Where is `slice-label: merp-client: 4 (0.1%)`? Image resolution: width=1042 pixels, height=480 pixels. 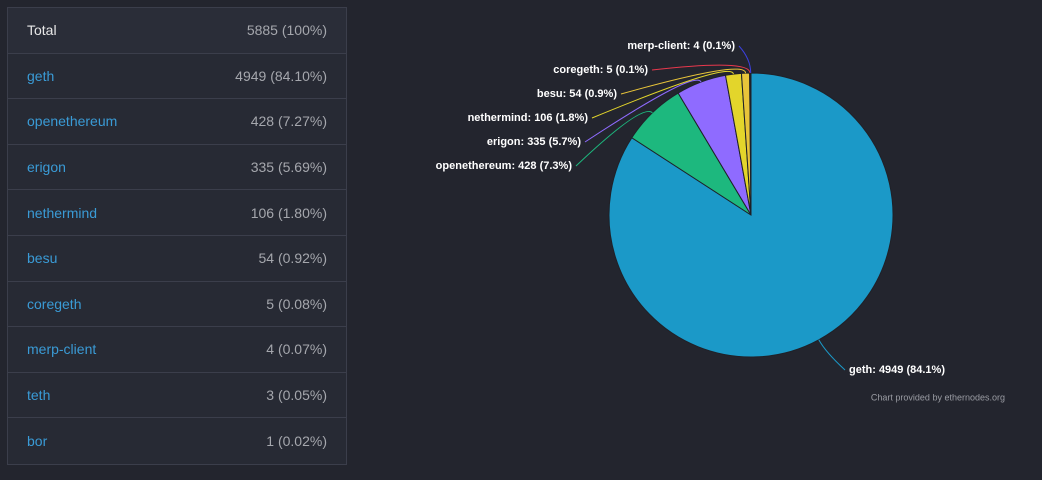 slice-label: merp-client: 4 (0.1%) is located at coordinates (681, 46).